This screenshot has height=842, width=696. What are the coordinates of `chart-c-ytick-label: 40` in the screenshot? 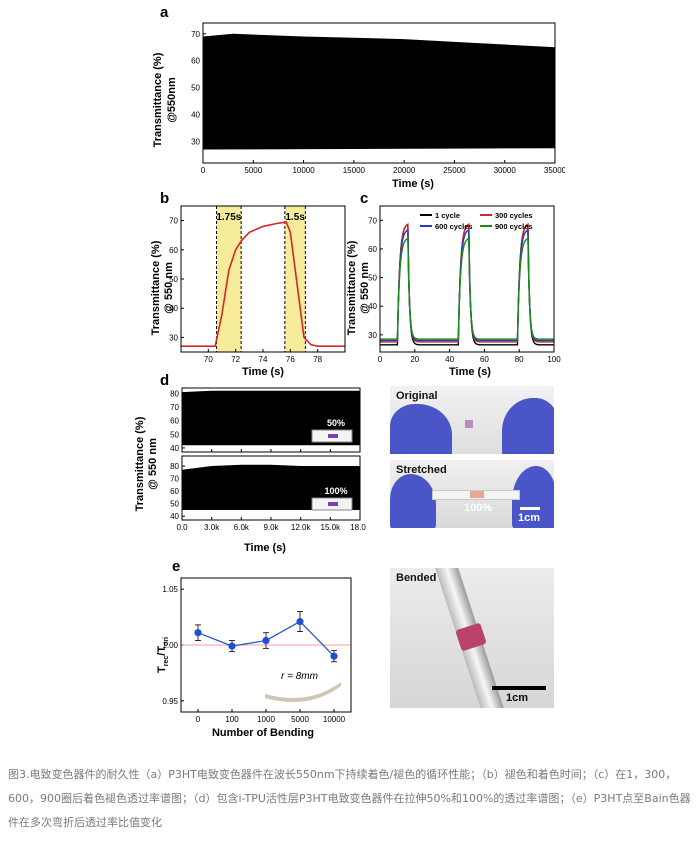 It's located at (372, 306).